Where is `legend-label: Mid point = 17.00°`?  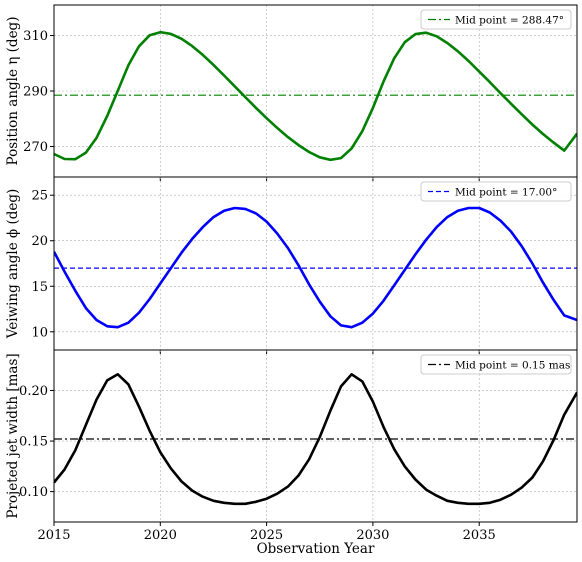
legend-label: Mid point = 17.00° is located at coordinates (506, 193).